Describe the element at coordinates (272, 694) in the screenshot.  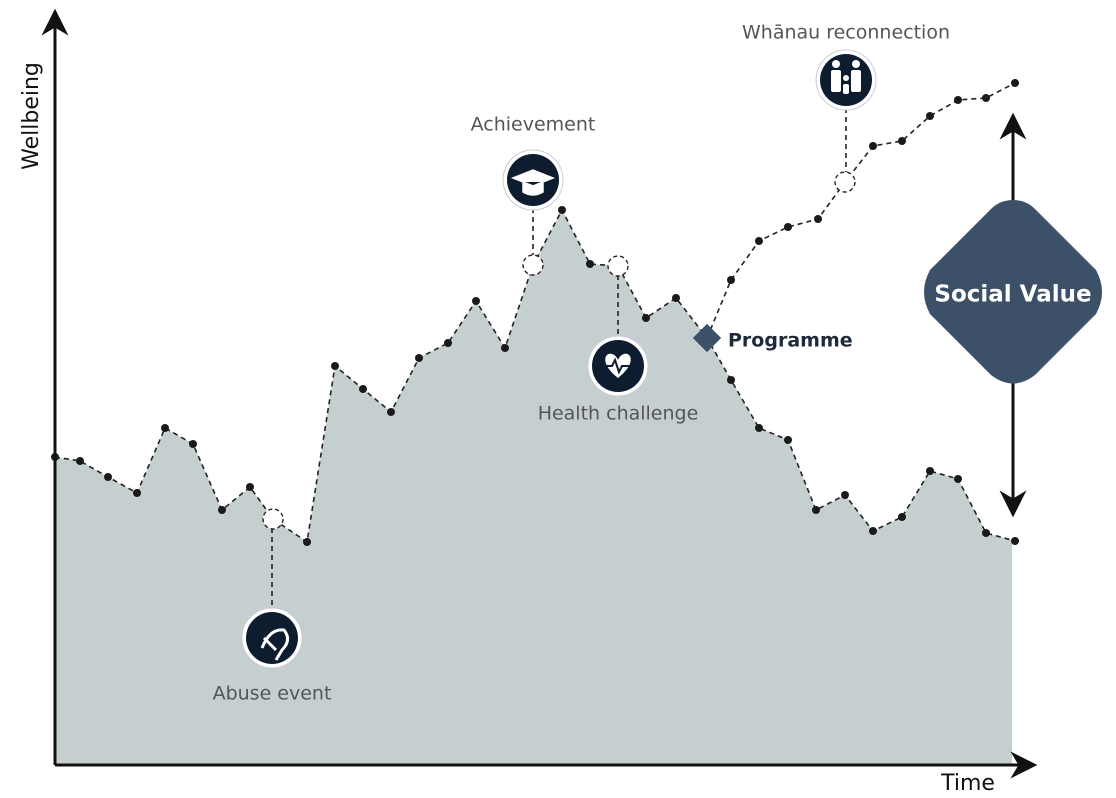
I see `event-label: Abuse event` at that location.